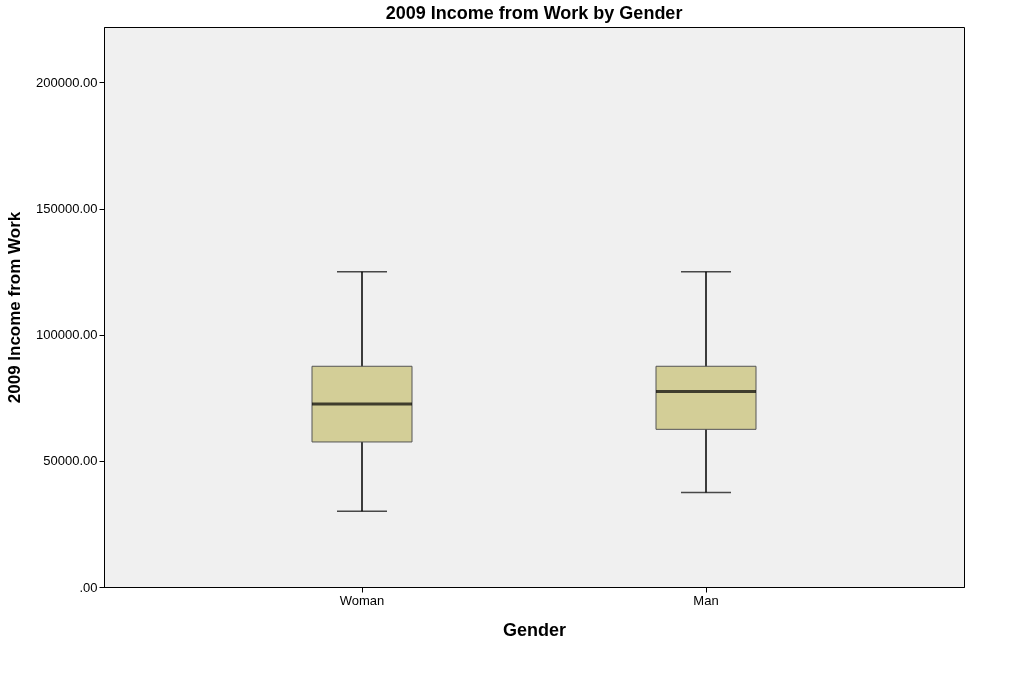 The image size is (1021, 687). Describe the element at coordinates (67, 82) in the screenshot. I see `y-tick-label: 200000.00` at that location.